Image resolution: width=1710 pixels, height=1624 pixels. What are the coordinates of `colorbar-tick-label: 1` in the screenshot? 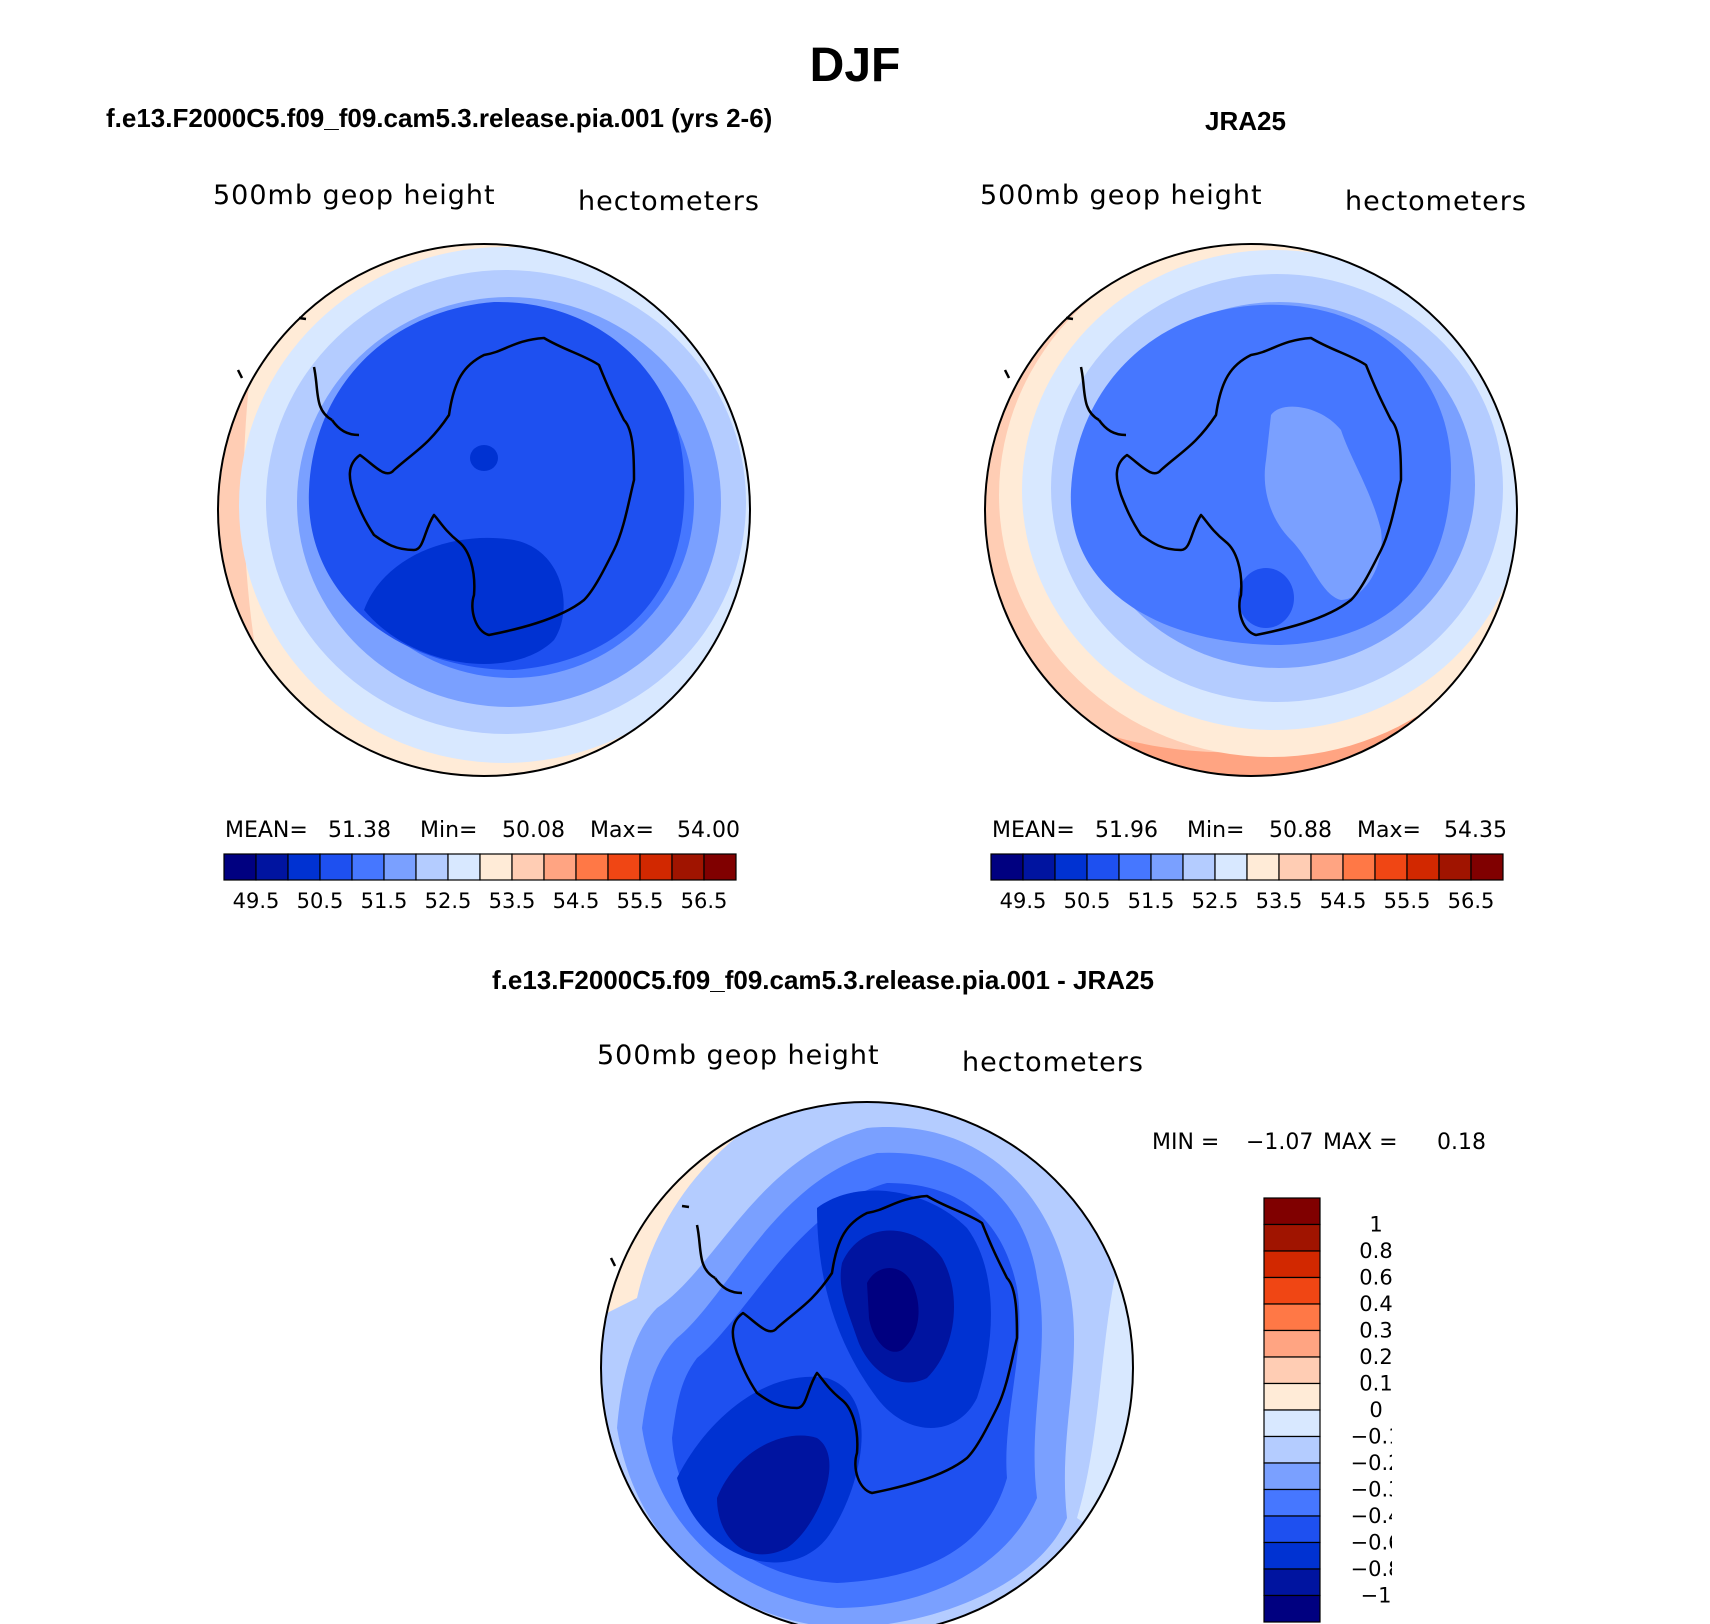 It's located at (1375, 1225).